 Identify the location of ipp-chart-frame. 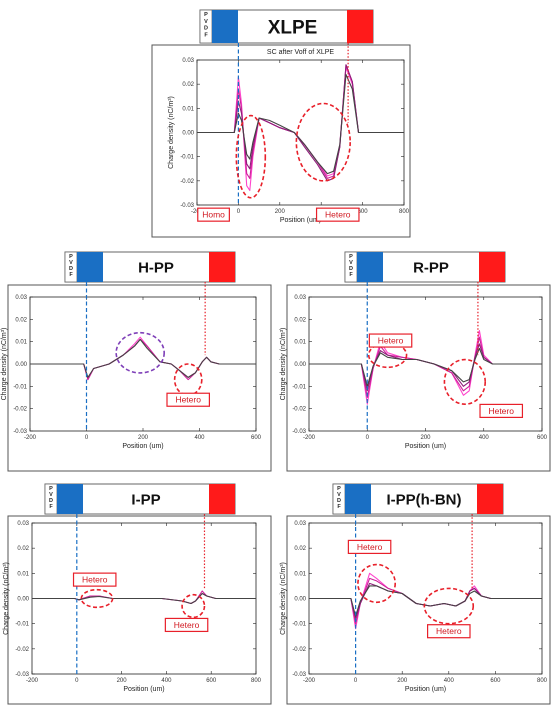
(139, 610).